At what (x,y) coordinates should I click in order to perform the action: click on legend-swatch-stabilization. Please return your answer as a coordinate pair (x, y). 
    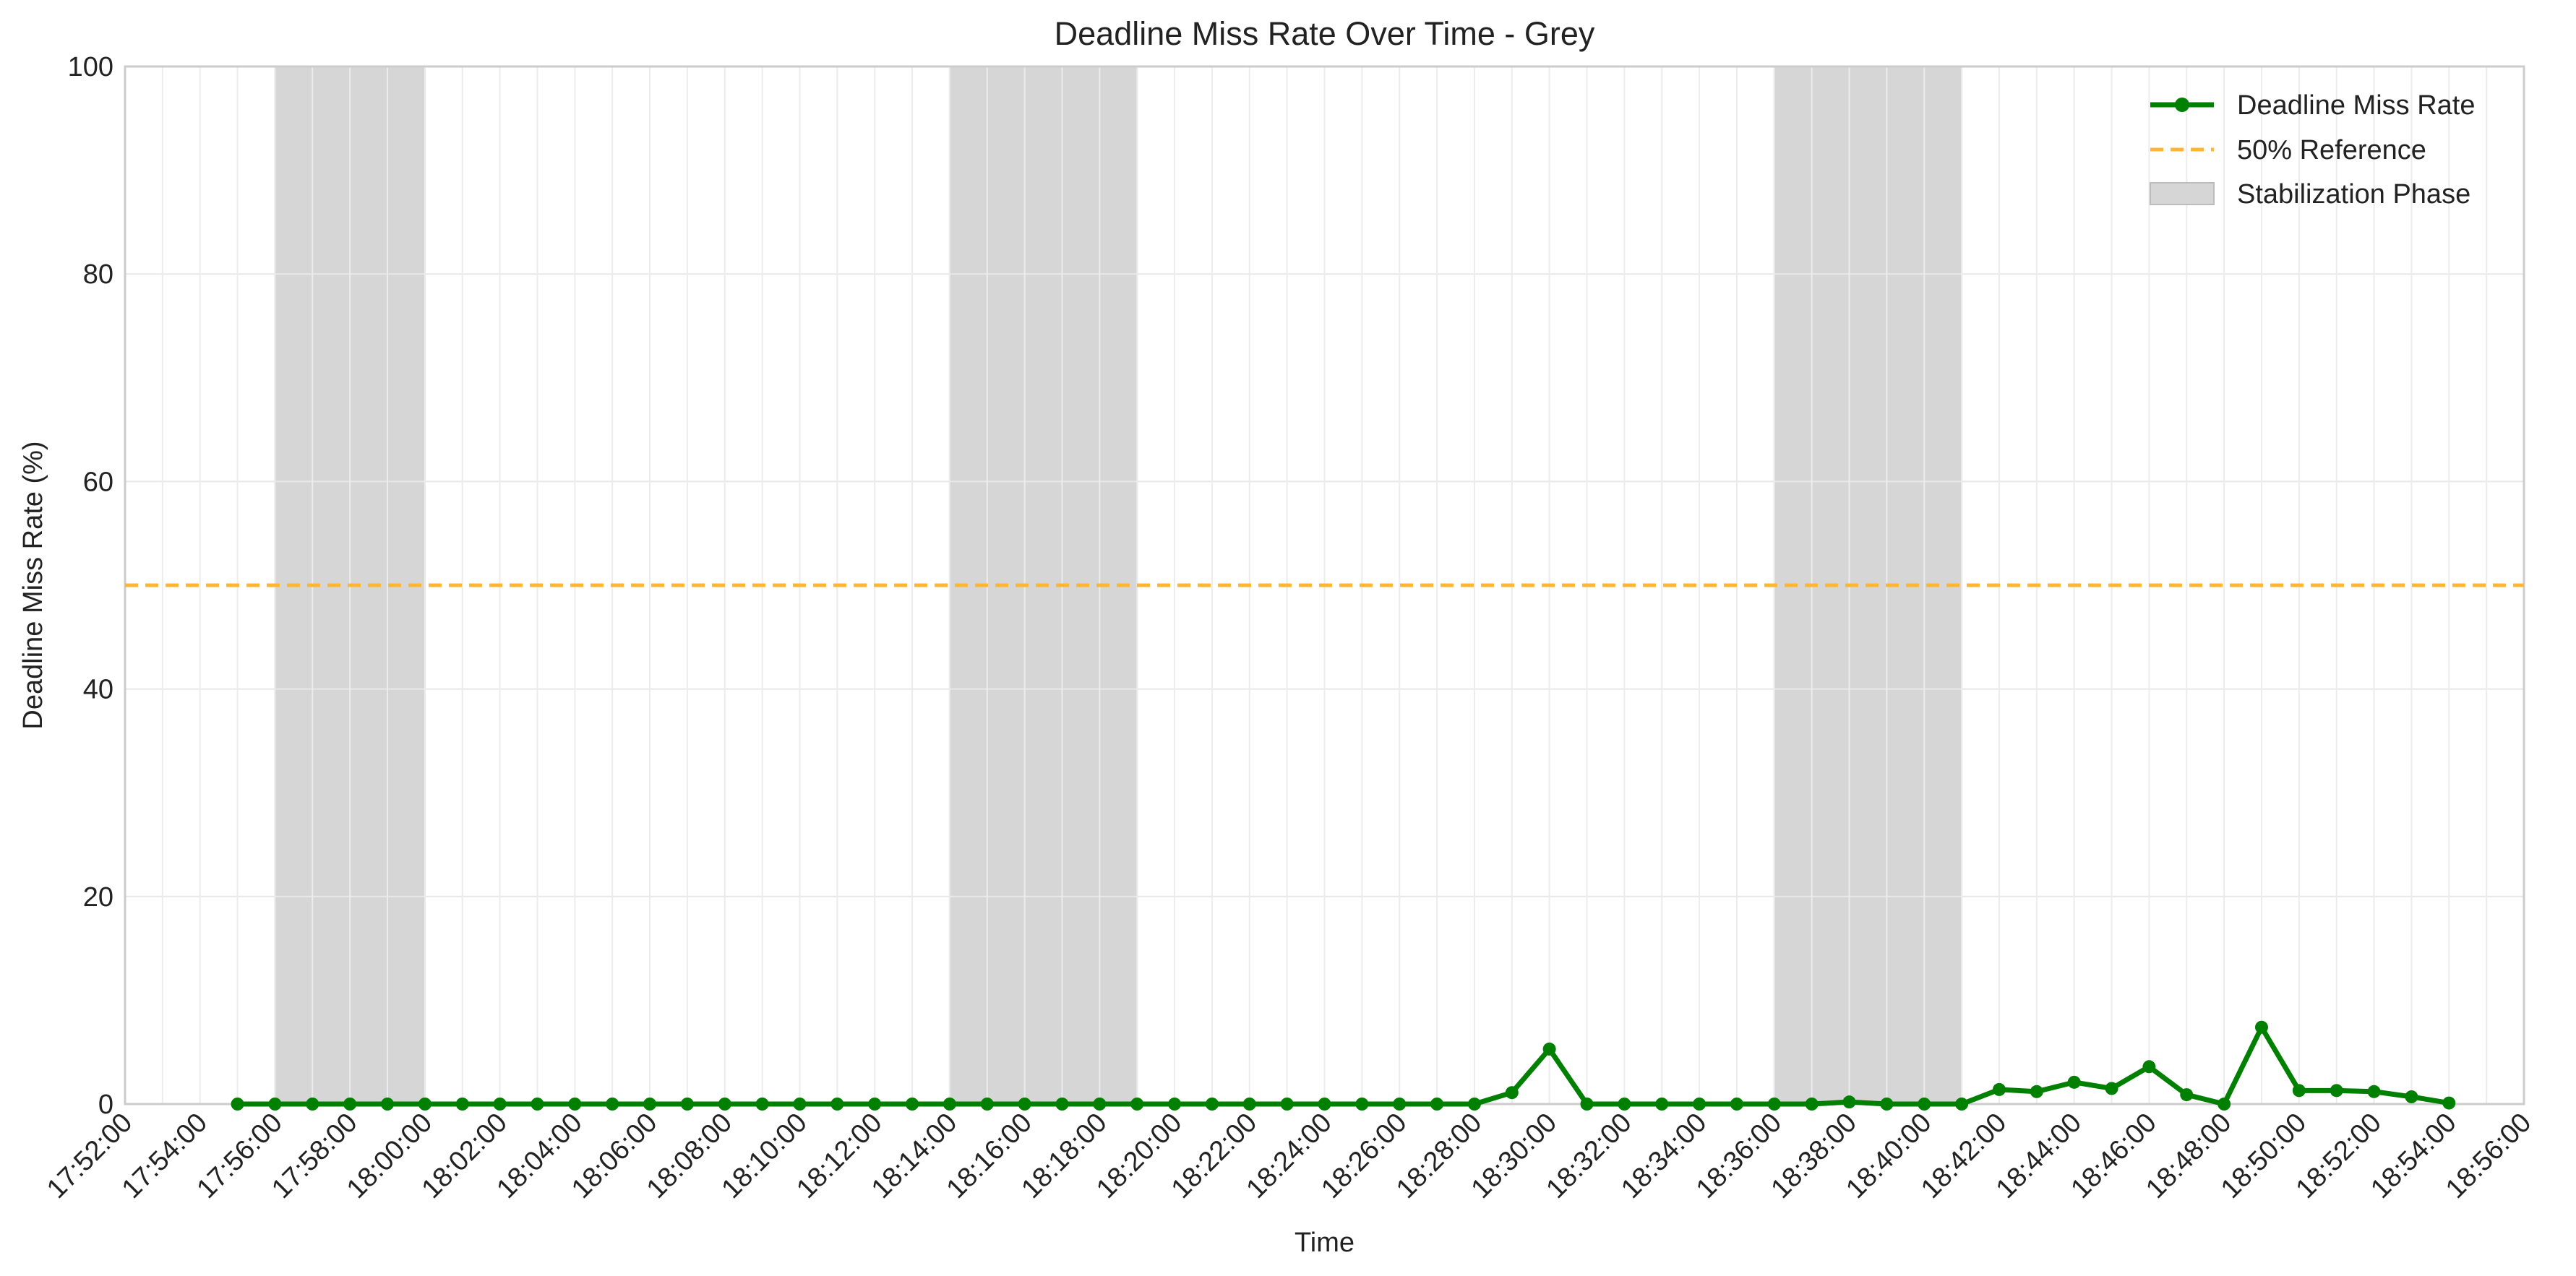
    Looking at the image, I should click on (2183, 193).